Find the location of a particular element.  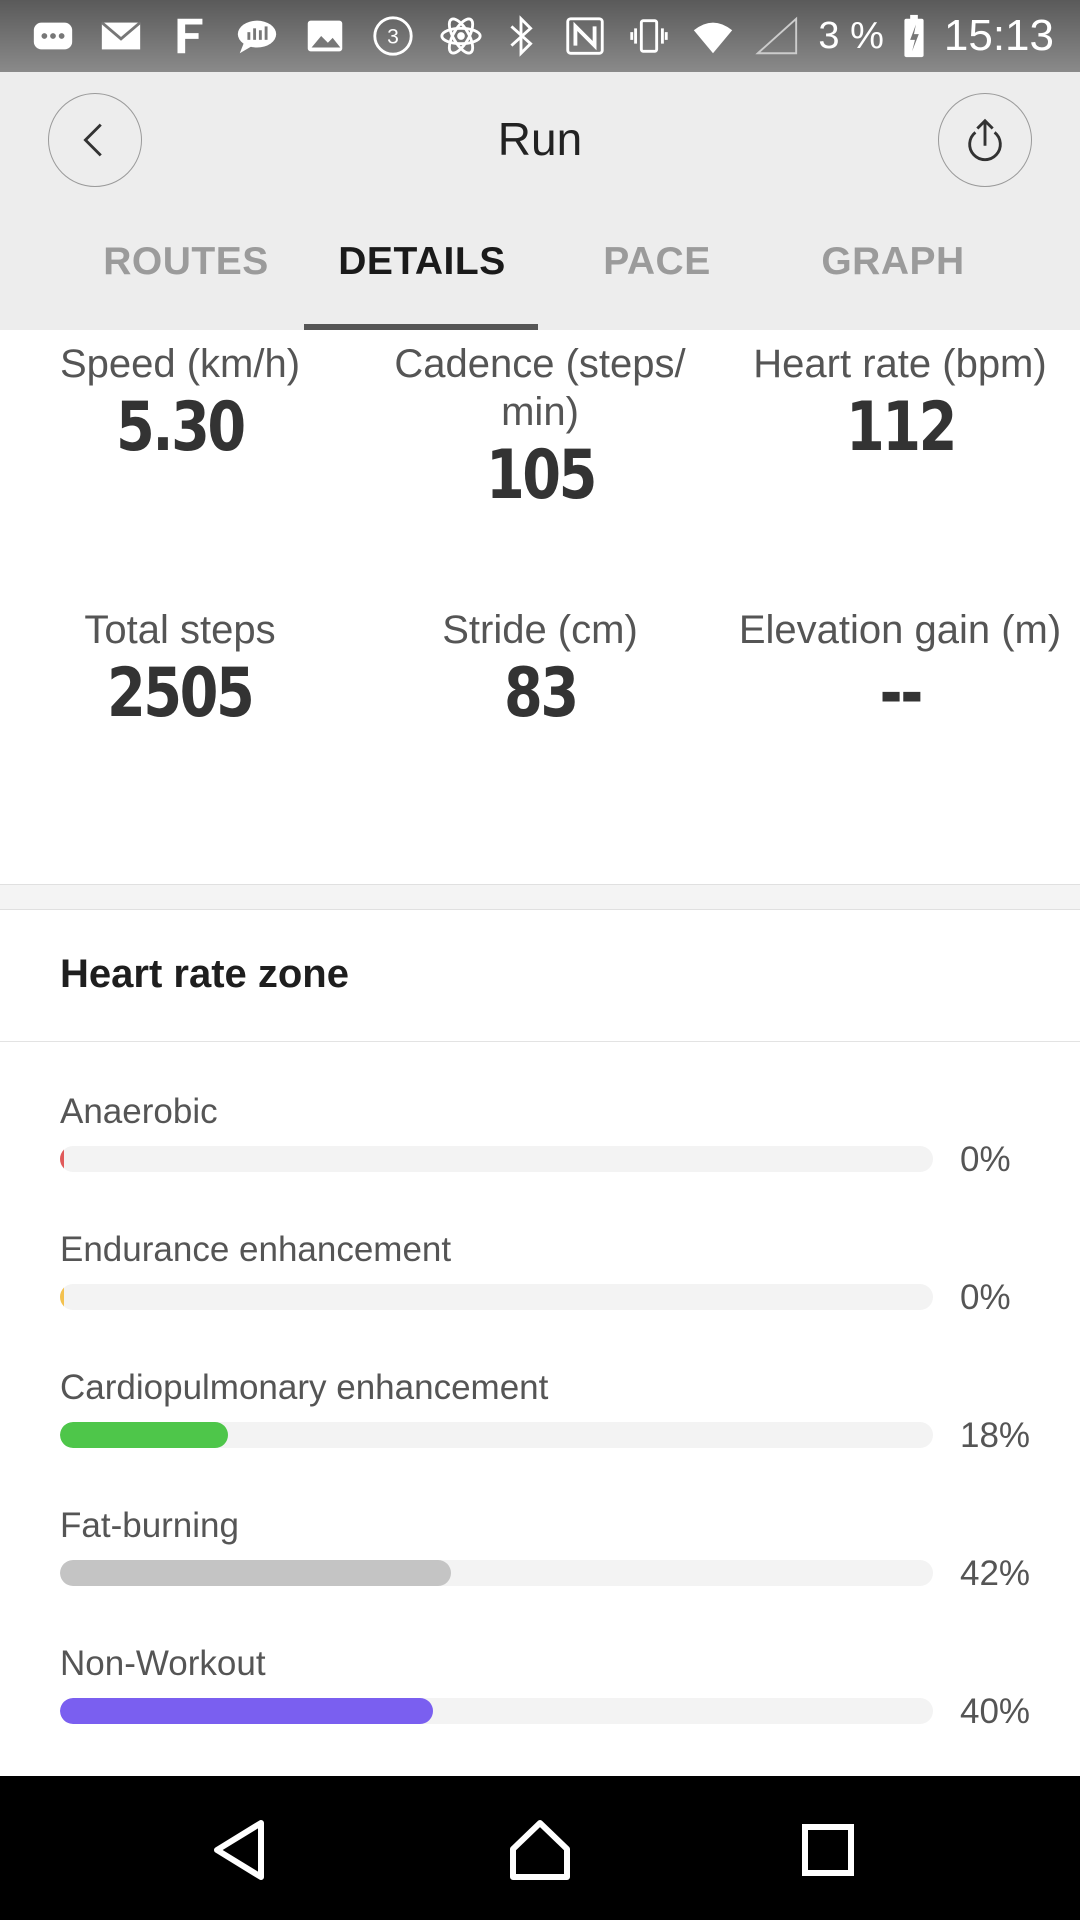

metric-cadence: Cadence (steps/ min) 105 is located at coordinates (540, 427).